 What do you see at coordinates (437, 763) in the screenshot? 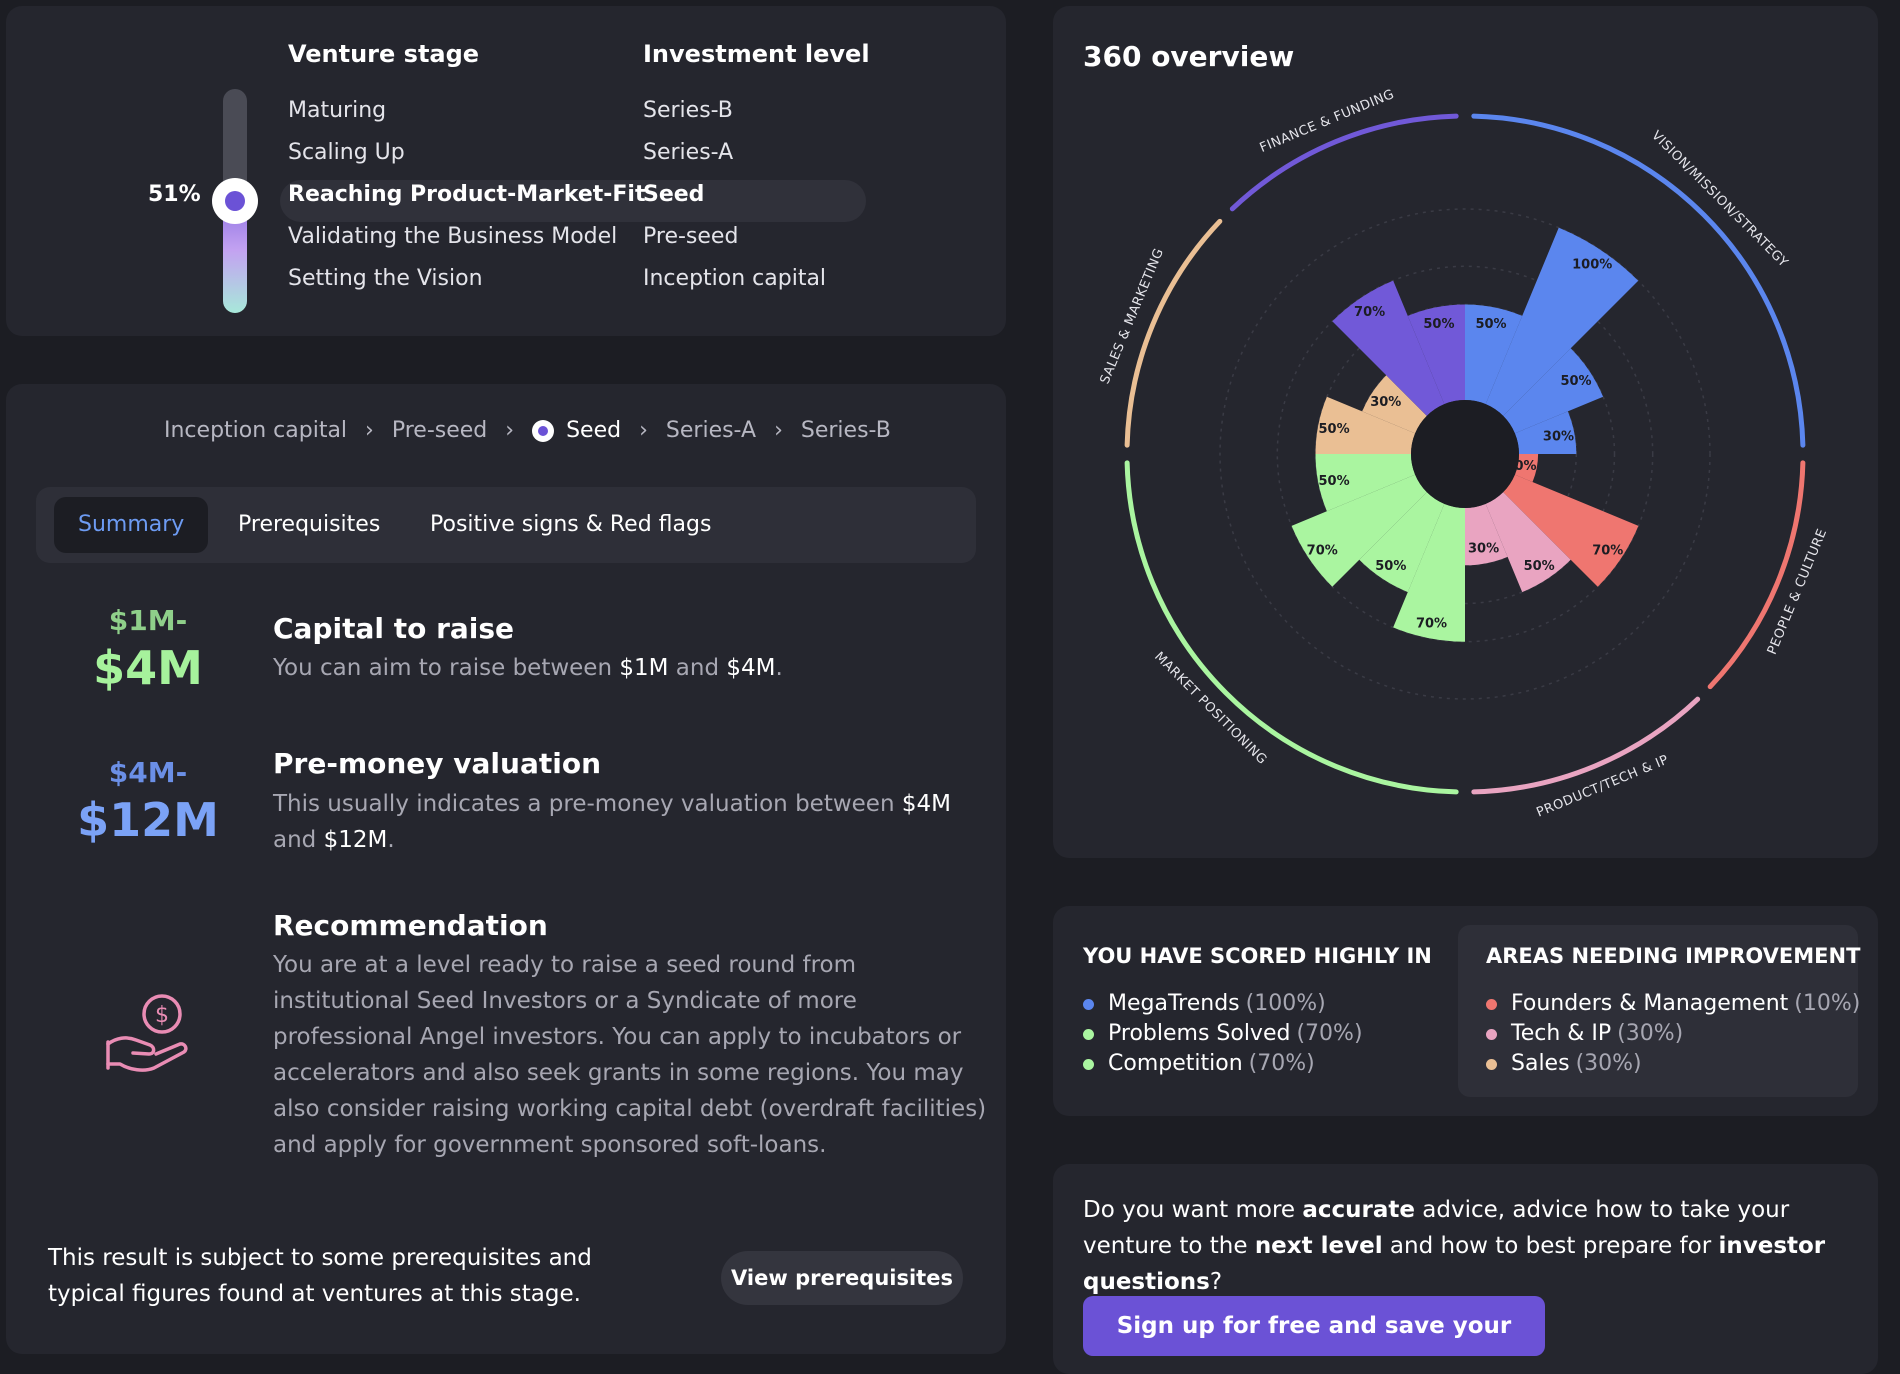
I see `valuation-title: Pre-money valuation` at bounding box center [437, 763].